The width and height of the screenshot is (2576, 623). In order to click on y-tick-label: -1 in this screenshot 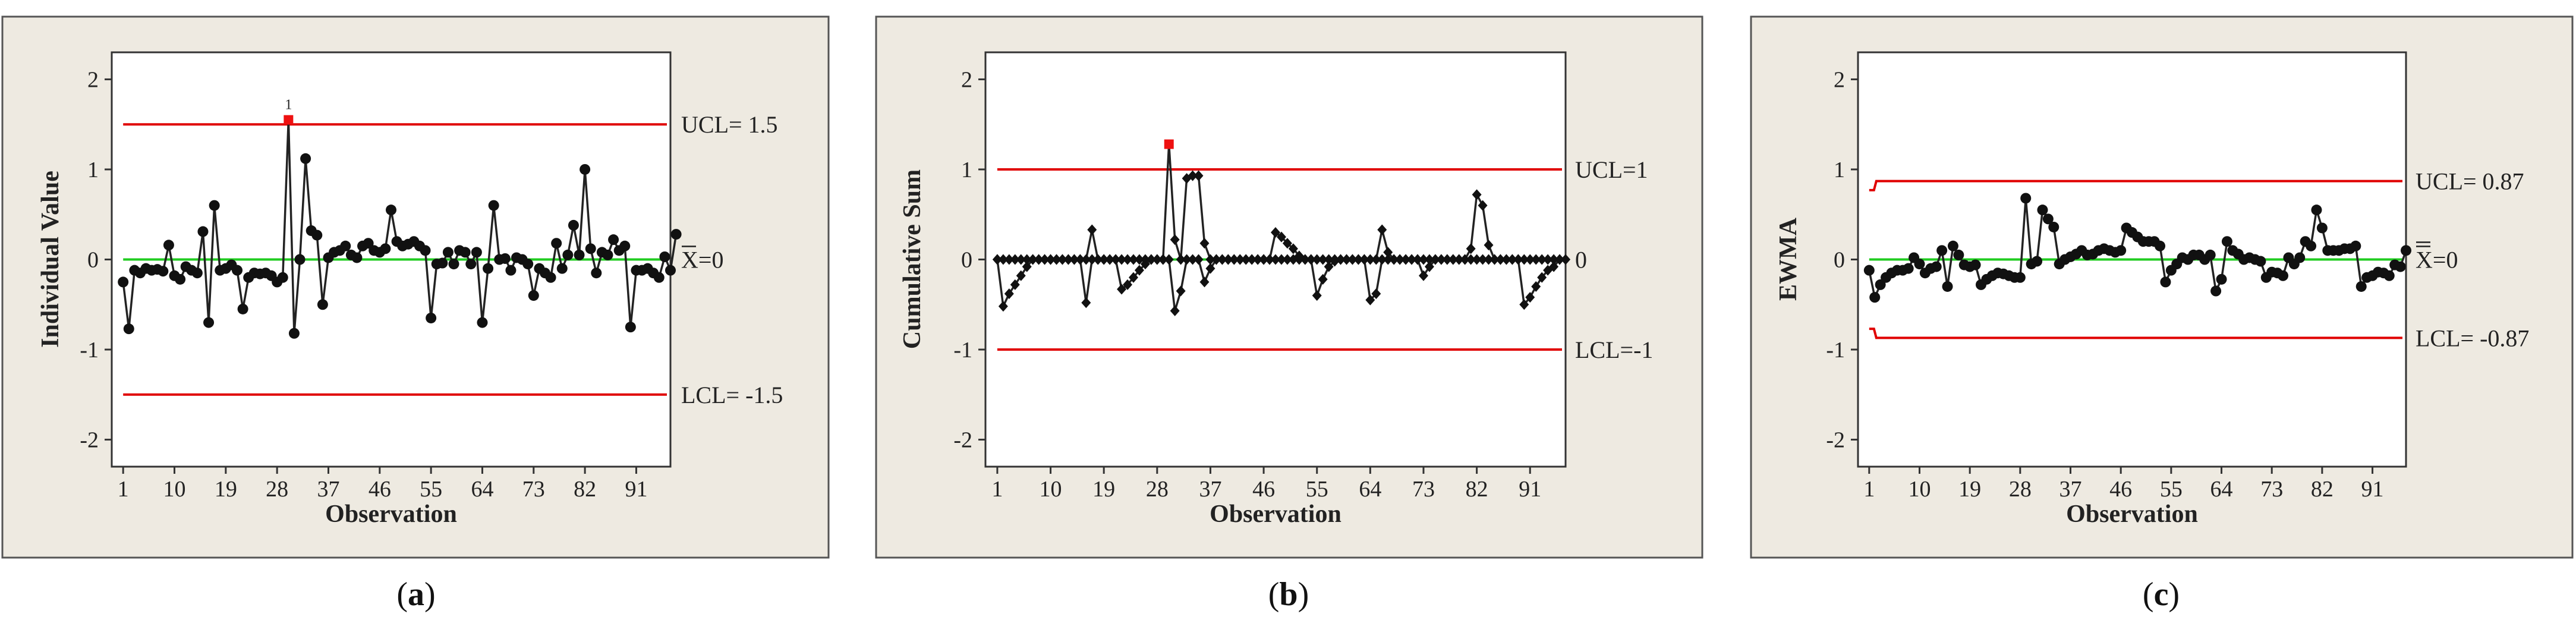, I will do `click(962, 350)`.